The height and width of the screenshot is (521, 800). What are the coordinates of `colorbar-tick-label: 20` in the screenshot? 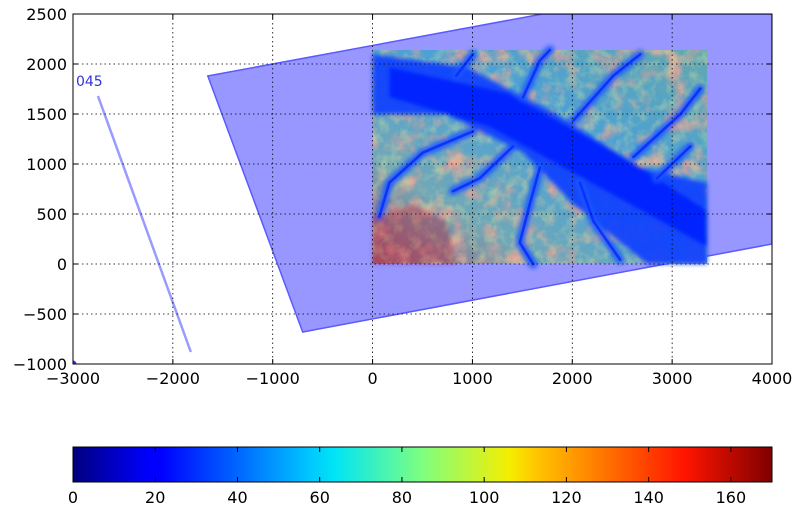 It's located at (155, 497).